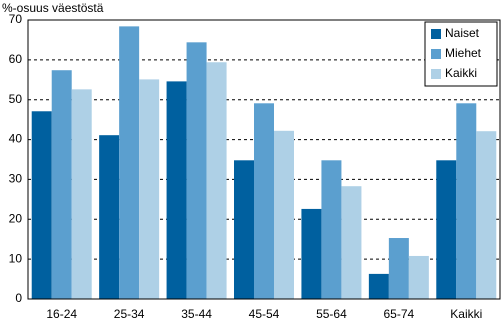 This screenshot has height=323, width=501. I want to click on y-tick-label: 60, so click(16, 59).